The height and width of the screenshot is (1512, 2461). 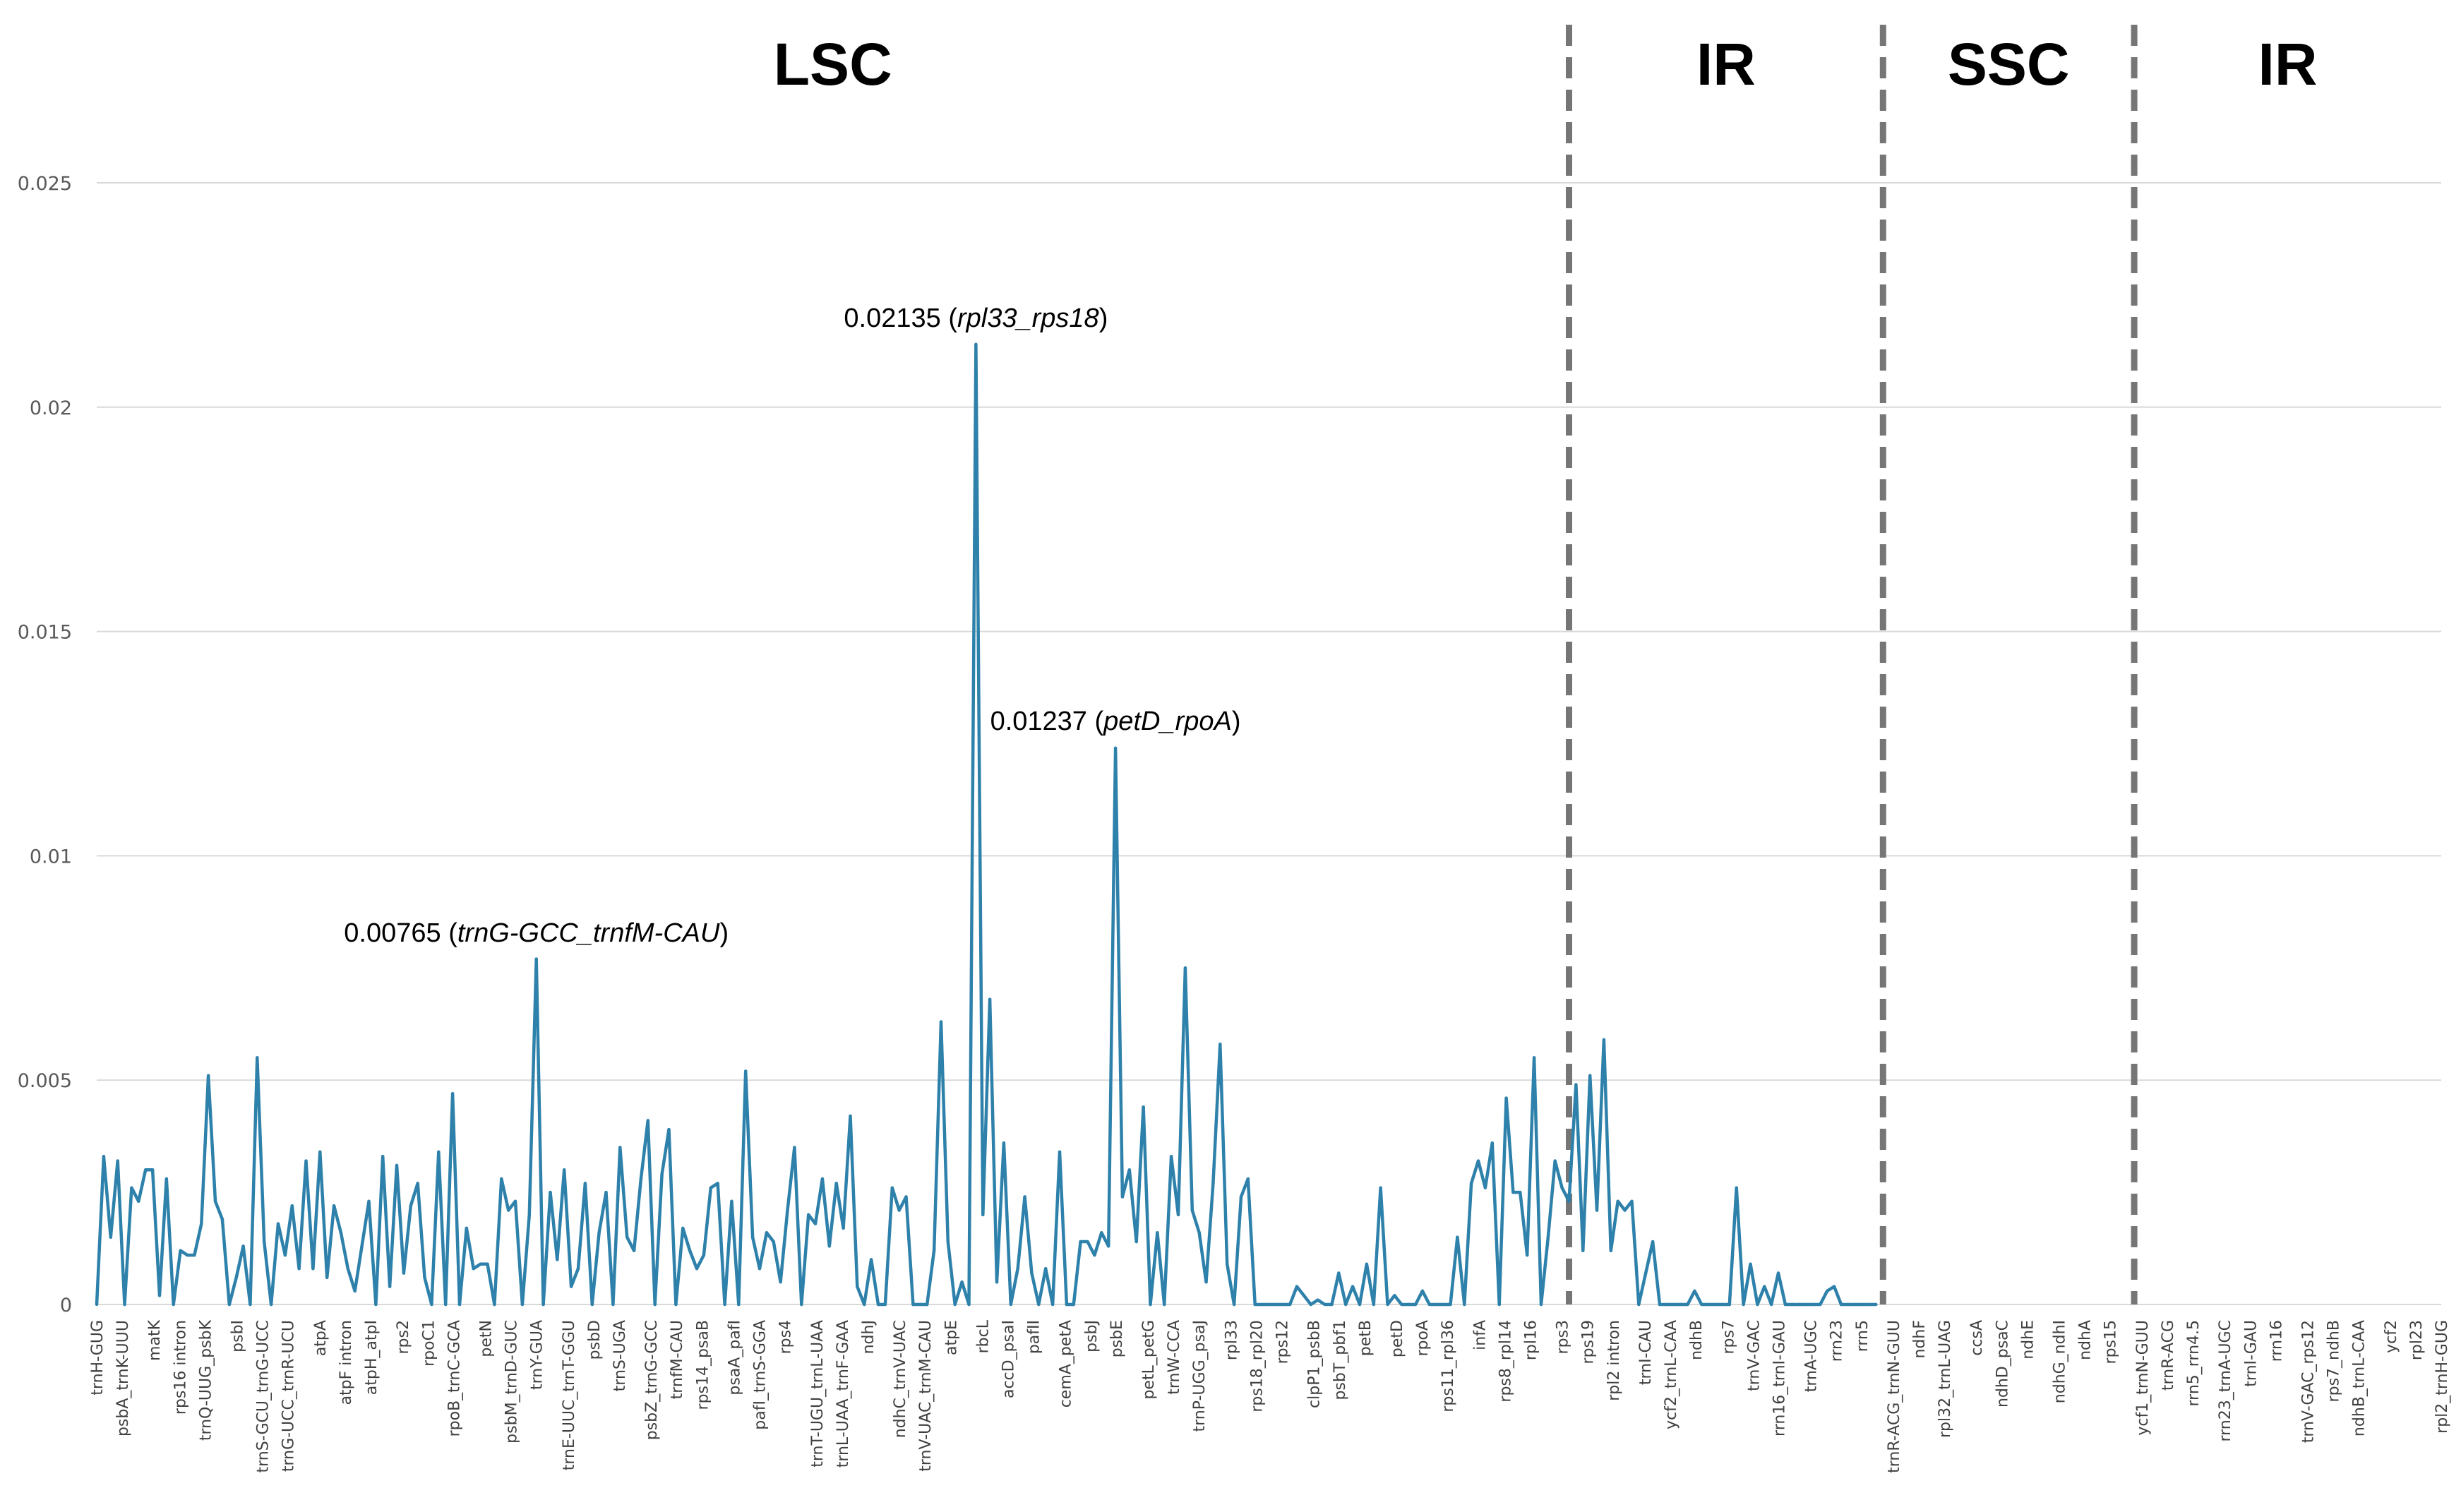 I want to click on x-tick-label: trnE-UUC_trnT-GGU, so click(x=569, y=1395).